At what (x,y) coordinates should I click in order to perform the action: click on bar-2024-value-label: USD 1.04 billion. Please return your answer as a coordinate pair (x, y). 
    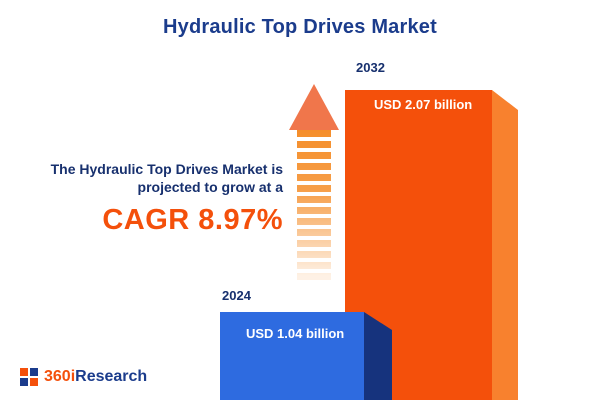
    Looking at the image, I should click on (295, 333).